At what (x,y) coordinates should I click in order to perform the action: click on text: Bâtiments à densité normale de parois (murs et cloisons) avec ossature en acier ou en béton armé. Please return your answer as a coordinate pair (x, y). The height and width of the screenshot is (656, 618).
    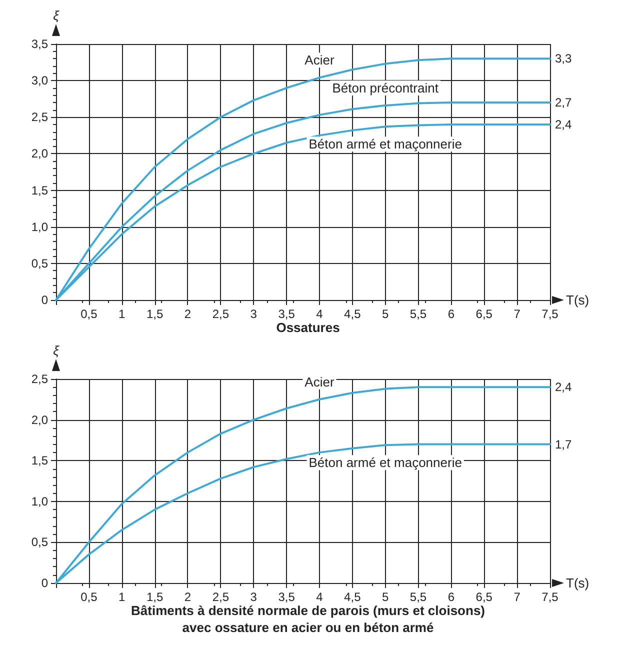
    Looking at the image, I should click on (308, 619).